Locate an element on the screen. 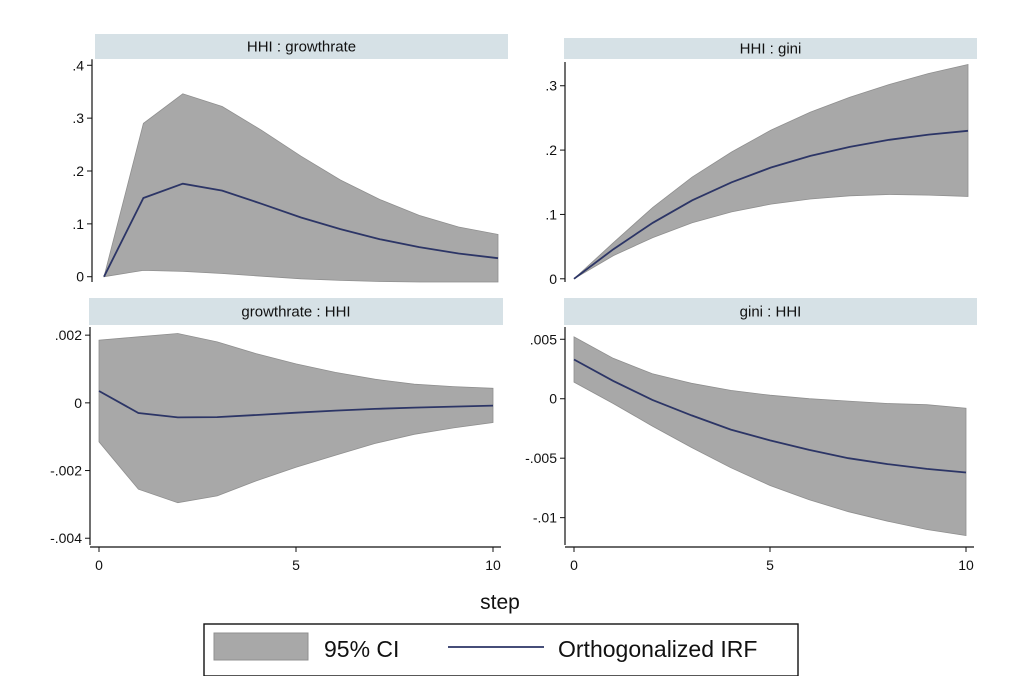 Image resolution: width=1018 pixels, height=676 pixels. panel-title: growthrate : HHI is located at coordinates (295, 312).